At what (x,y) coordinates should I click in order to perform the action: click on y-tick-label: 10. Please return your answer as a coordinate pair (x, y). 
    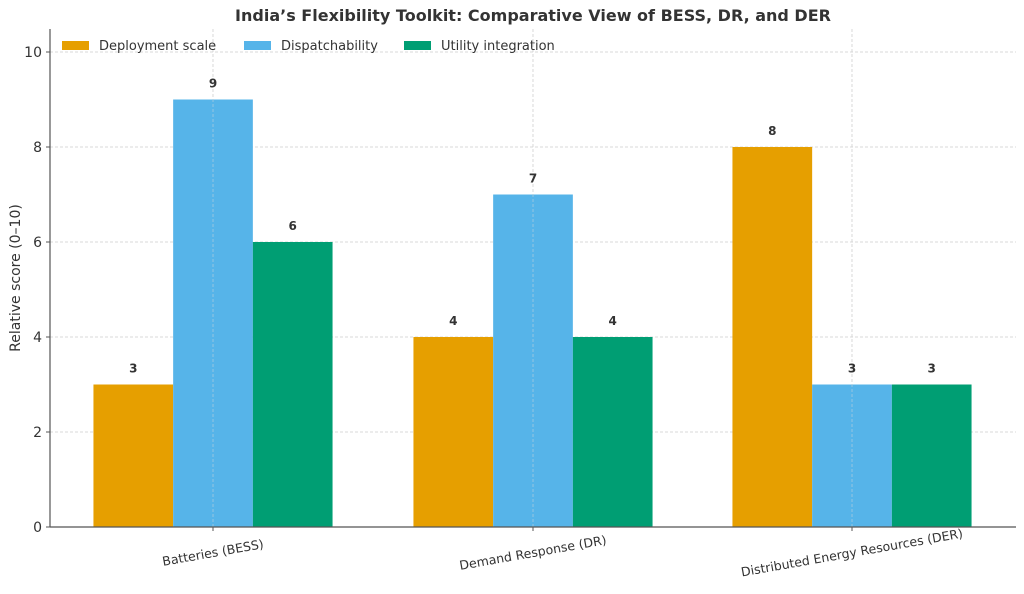
    Looking at the image, I should click on (33, 53).